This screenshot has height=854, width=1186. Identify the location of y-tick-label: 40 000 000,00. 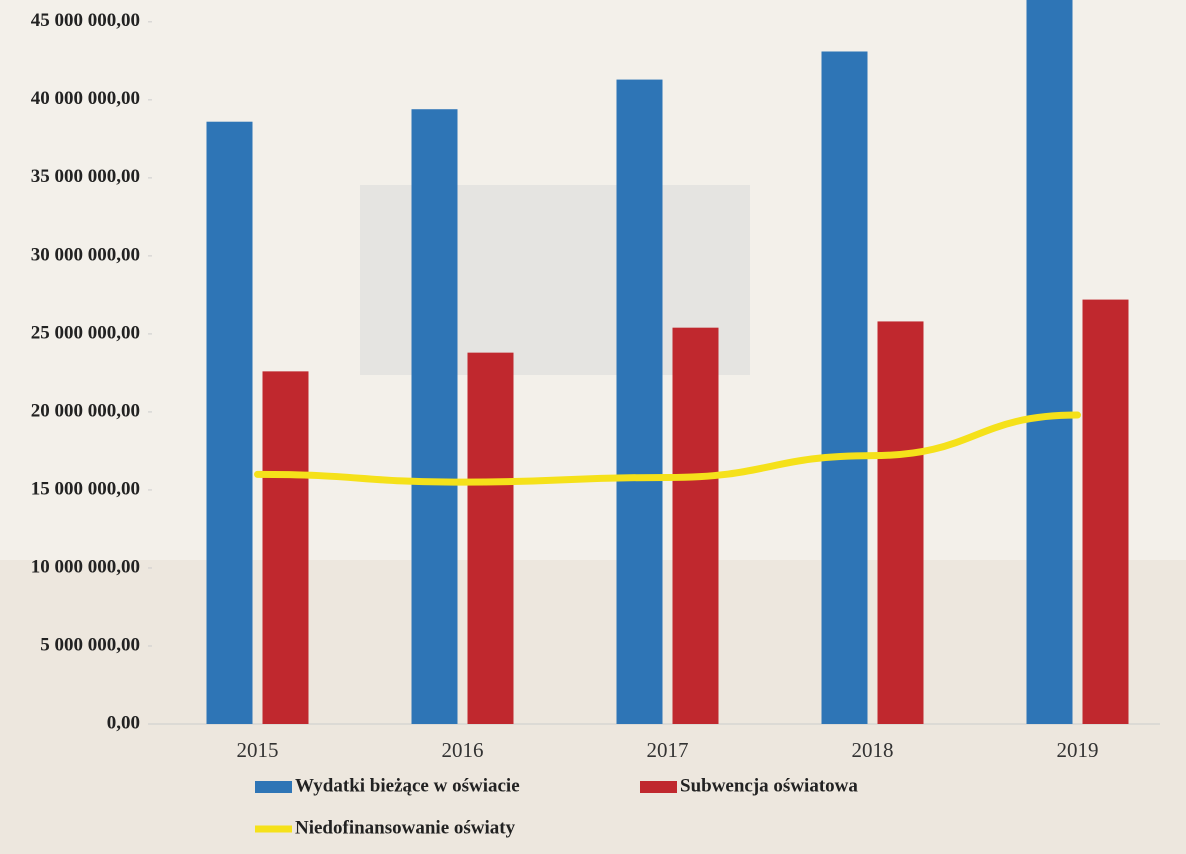
(85, 98).